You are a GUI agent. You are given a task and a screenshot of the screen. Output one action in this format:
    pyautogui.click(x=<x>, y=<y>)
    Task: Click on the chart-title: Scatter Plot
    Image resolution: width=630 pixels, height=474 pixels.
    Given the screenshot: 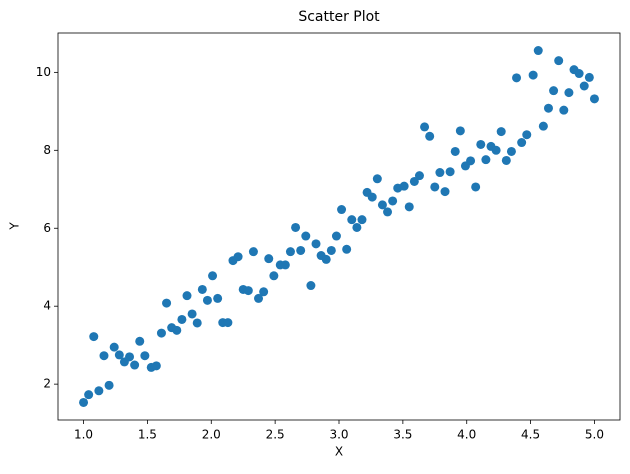 What is the action you would take?
    pyautogui.click(x=339, y=17)
    